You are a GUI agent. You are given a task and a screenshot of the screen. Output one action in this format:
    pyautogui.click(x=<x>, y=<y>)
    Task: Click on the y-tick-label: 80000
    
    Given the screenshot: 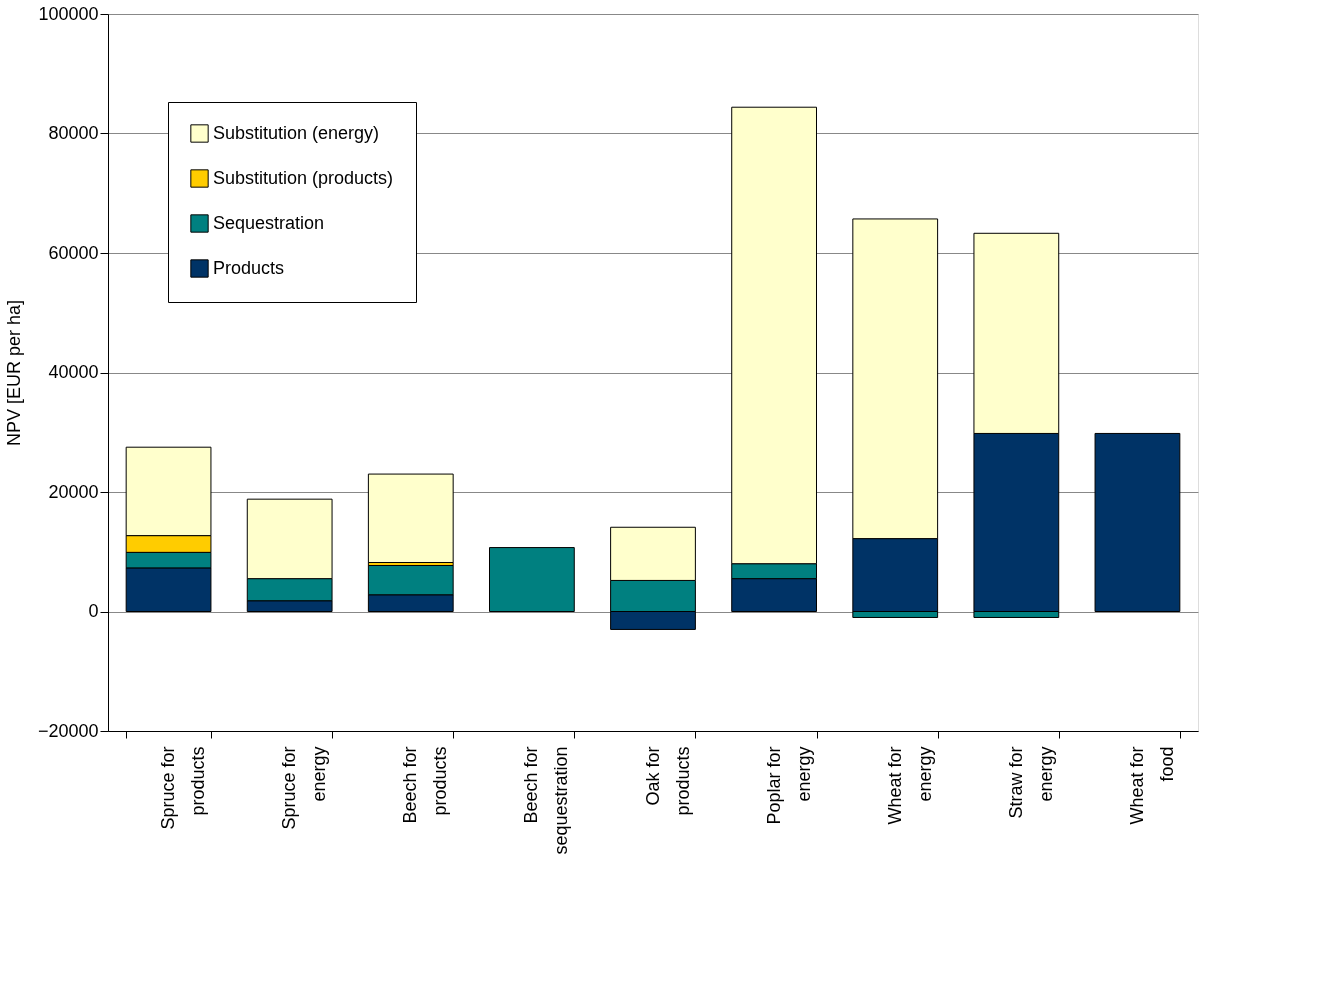 What is the action you would take?
    pyautogui.click(x=73, y=133)
    